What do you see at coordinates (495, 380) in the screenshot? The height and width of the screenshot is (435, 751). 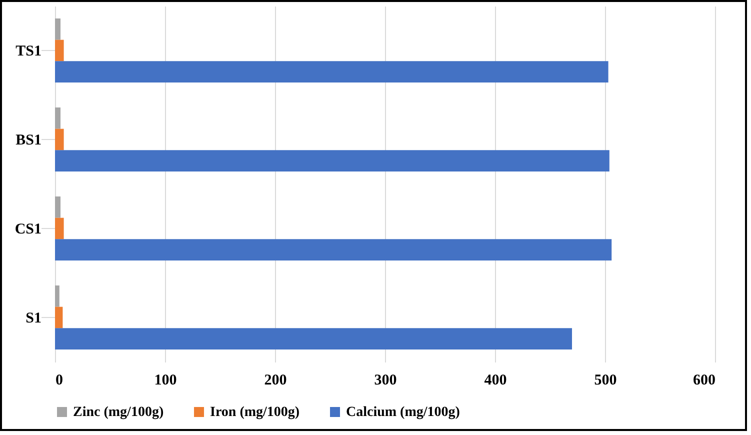 I see `x-tick-label: 400` at bounding box center [495, 380].